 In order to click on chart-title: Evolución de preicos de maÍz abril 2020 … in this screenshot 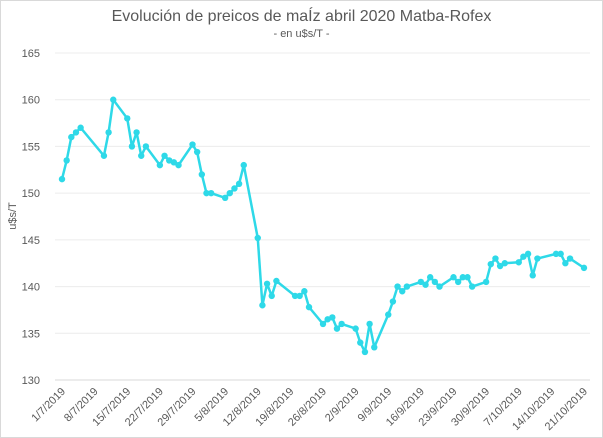, I will do `click(301, 16)`.